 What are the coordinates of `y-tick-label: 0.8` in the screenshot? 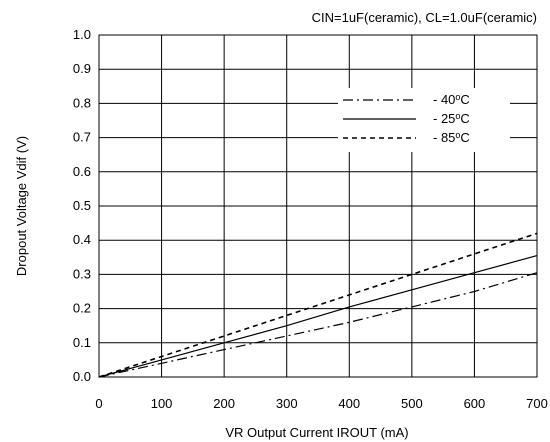 It's located at (82, 102).